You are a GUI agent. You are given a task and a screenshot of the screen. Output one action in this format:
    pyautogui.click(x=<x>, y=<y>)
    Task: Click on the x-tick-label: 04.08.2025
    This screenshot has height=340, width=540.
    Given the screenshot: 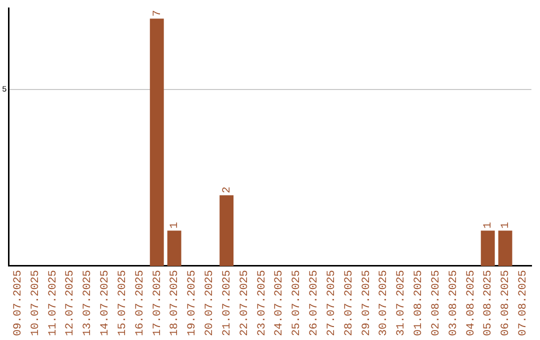 What is the action you would take?
    pyautogui.click(x=471, y=303)
    